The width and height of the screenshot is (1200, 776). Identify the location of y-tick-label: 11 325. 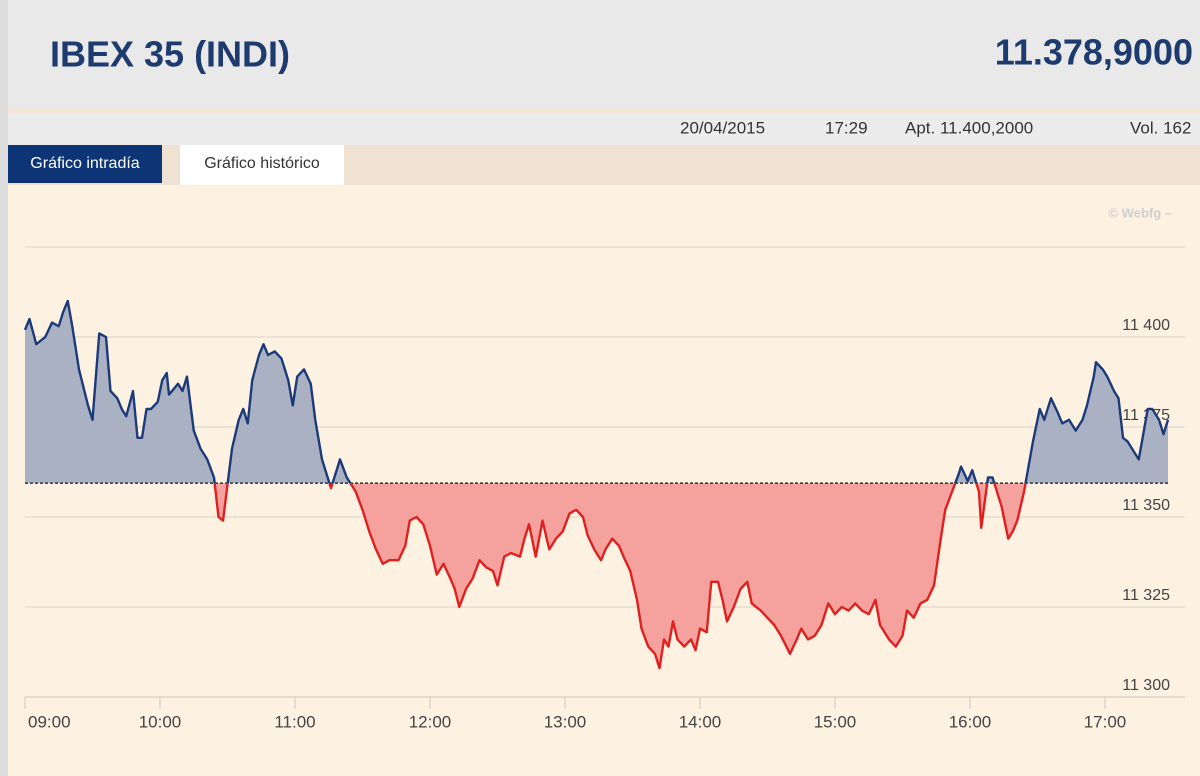
(1146, 595).